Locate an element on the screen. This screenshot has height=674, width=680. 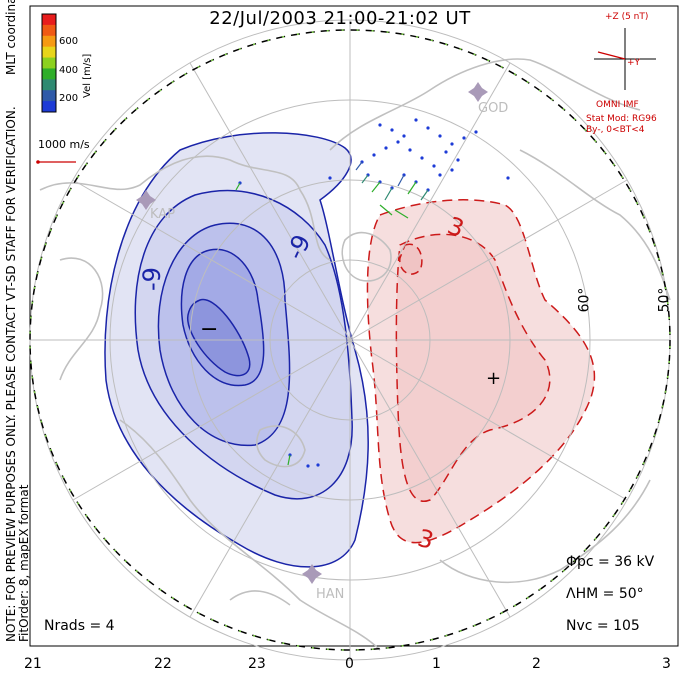
station-label-kap: KAP is located at coordinates (162, 214).